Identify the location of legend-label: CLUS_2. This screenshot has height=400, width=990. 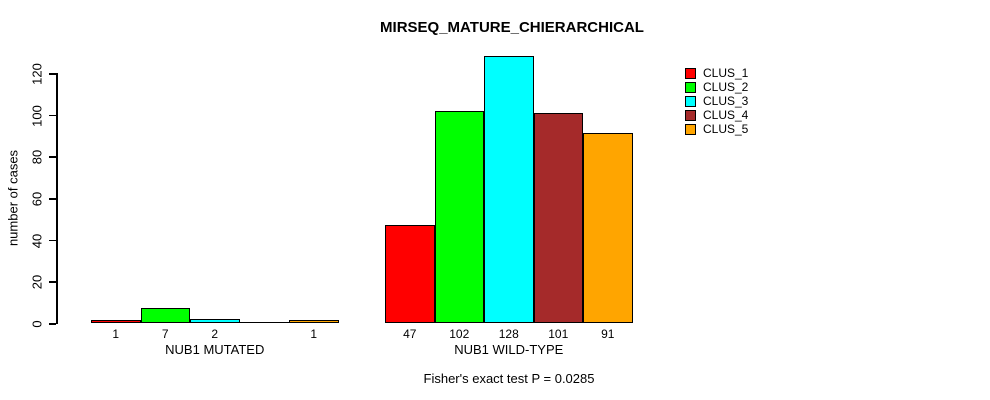
(726, 87).